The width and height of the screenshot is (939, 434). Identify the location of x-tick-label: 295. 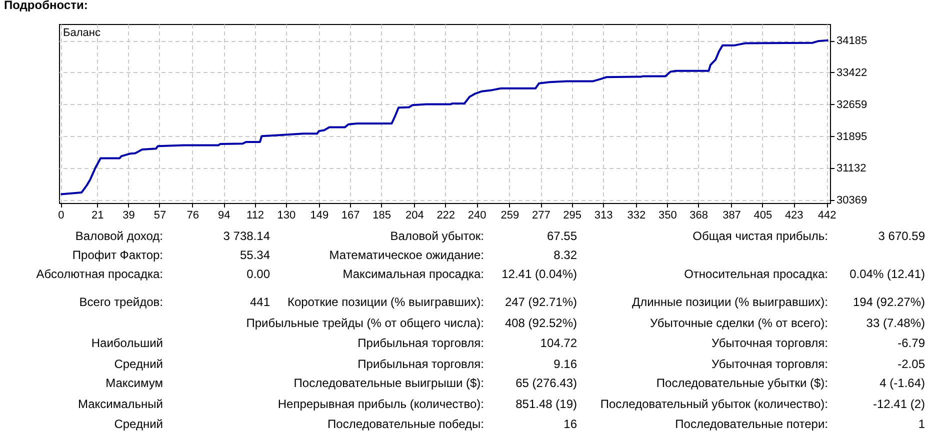
(572, 216).